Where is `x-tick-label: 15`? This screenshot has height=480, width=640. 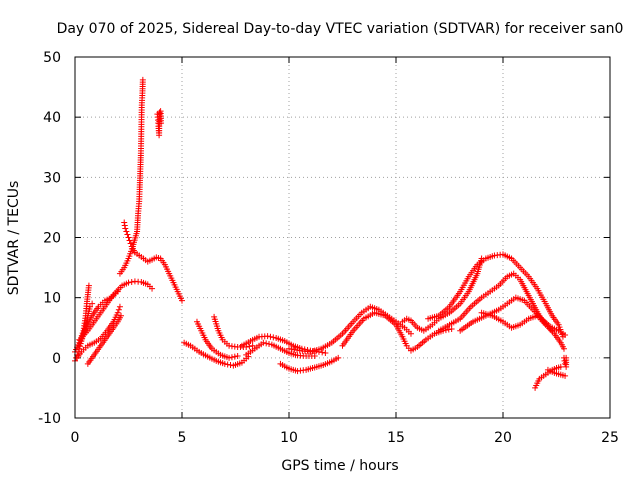
x-tick-label: 15 is located at coordinates (396, 438).